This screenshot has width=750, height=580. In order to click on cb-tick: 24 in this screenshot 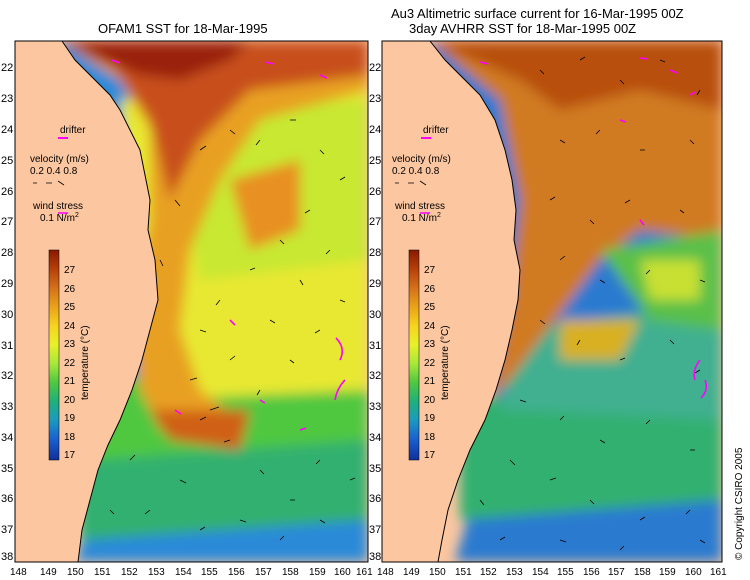, I will do `click(430, 326)`.